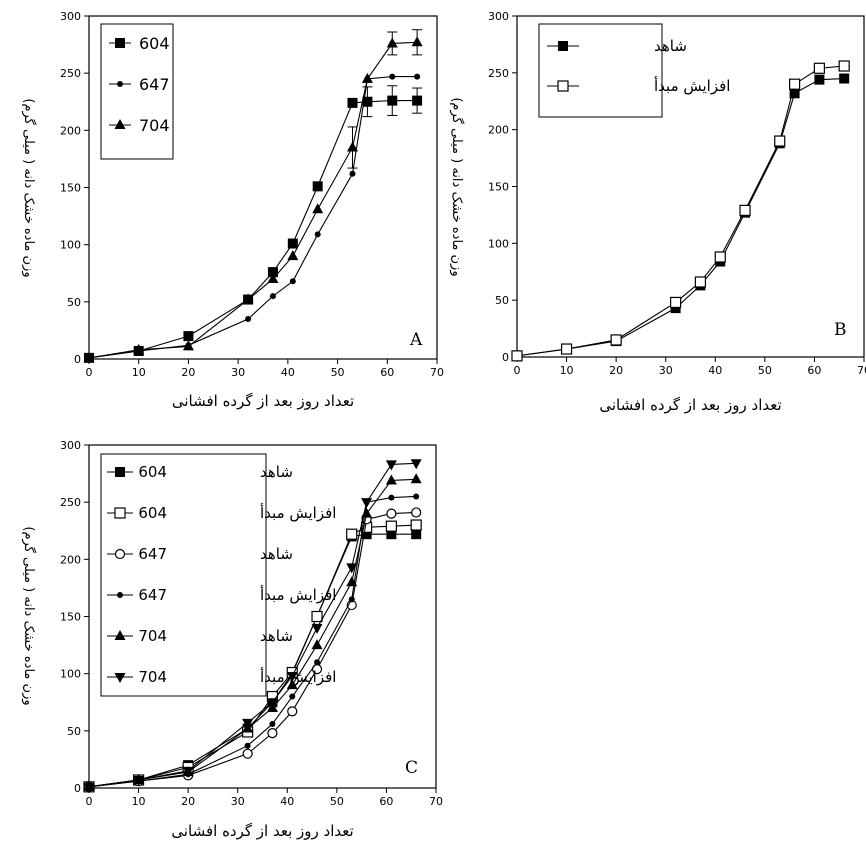 The width and height of the screenshot is (866, 855). What do you see at coordinates (152, 636) in the screenshot?
I see `legend-label-number: 704` at bounding box center [152, 636].